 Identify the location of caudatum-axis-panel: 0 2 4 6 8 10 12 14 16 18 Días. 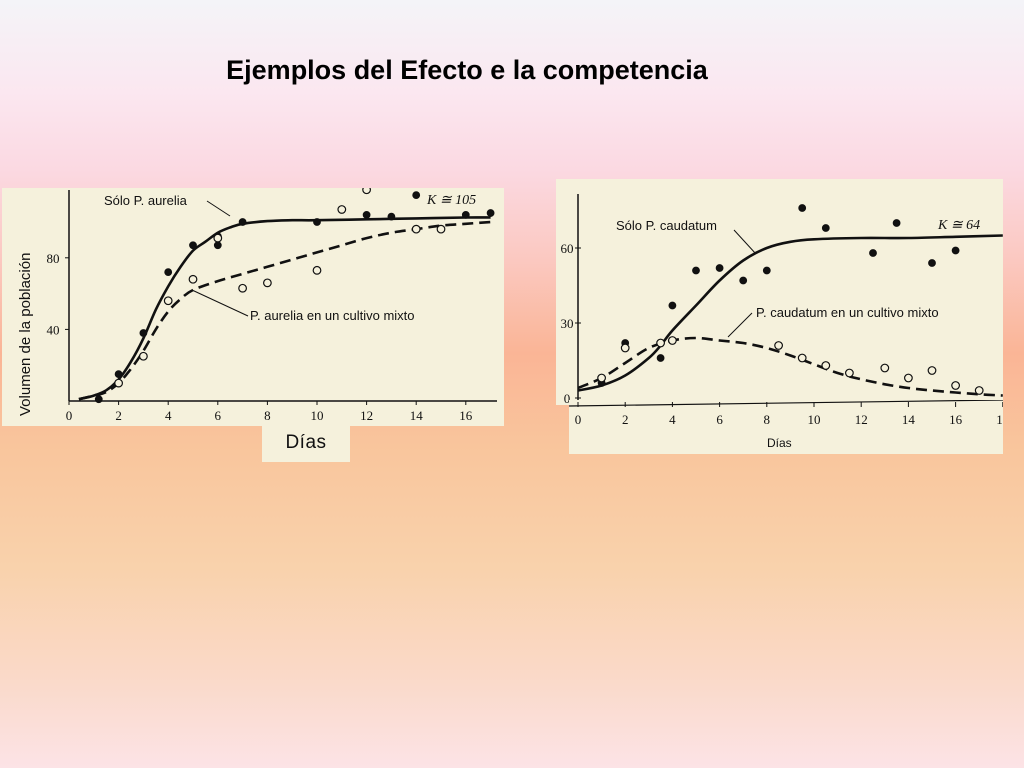
(786, 427).